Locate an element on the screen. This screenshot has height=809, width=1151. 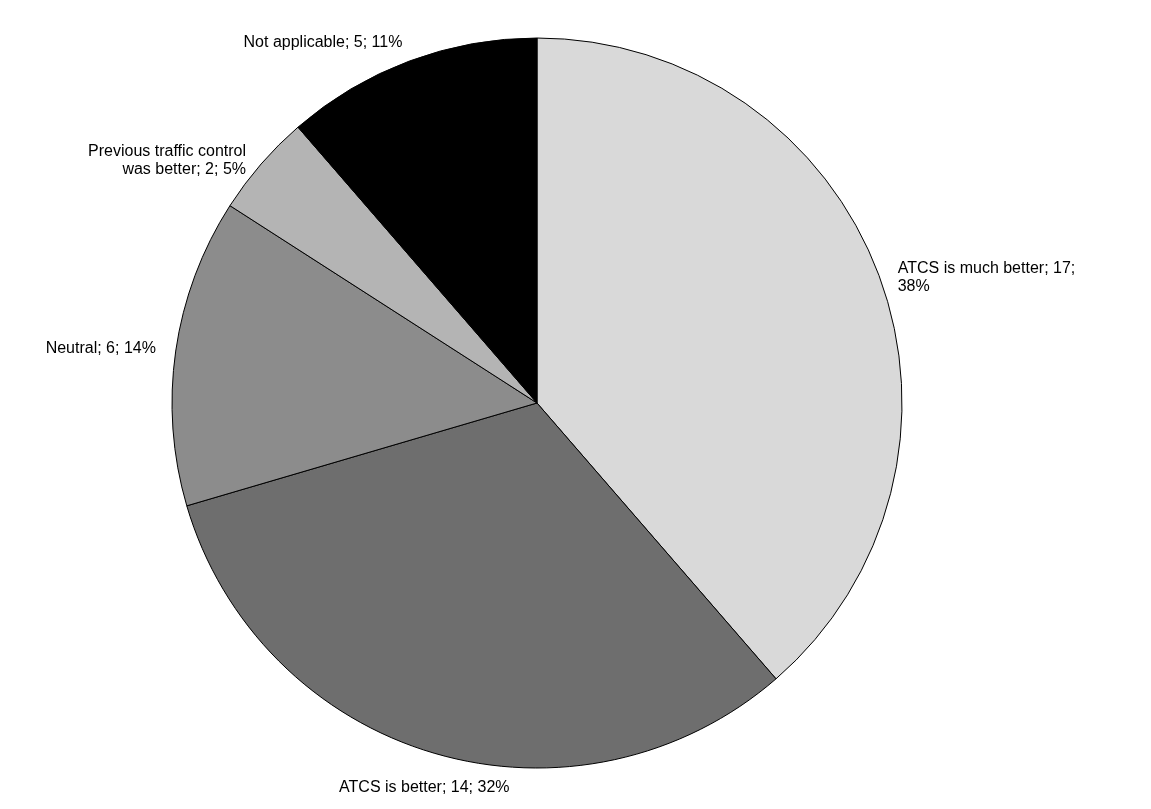
slice-label: ATCS is much better; 17; 38% is located at coordinates (986, 277).